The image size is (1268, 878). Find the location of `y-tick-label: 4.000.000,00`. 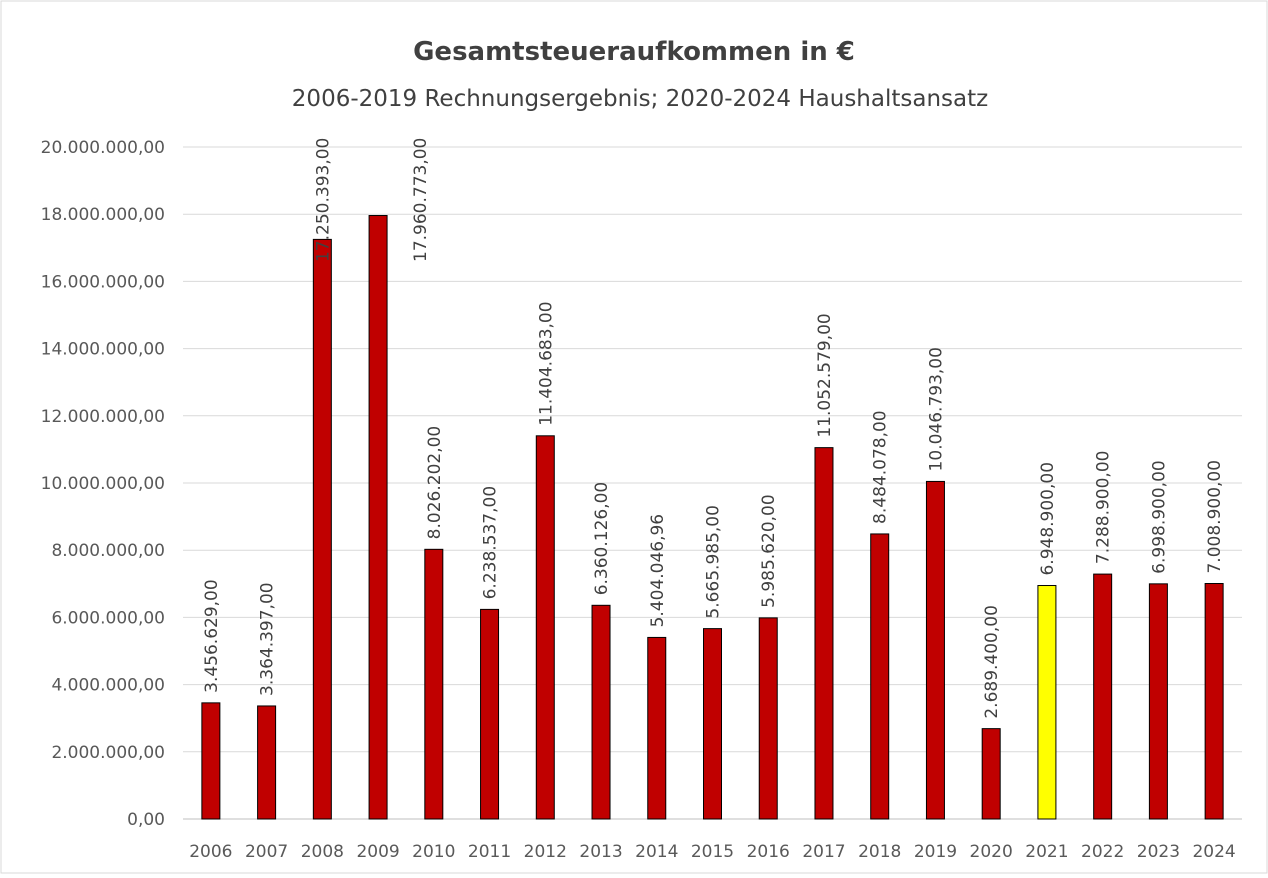

y-tick-label: 4.000.000,00 is located at coordinates (108, 686).